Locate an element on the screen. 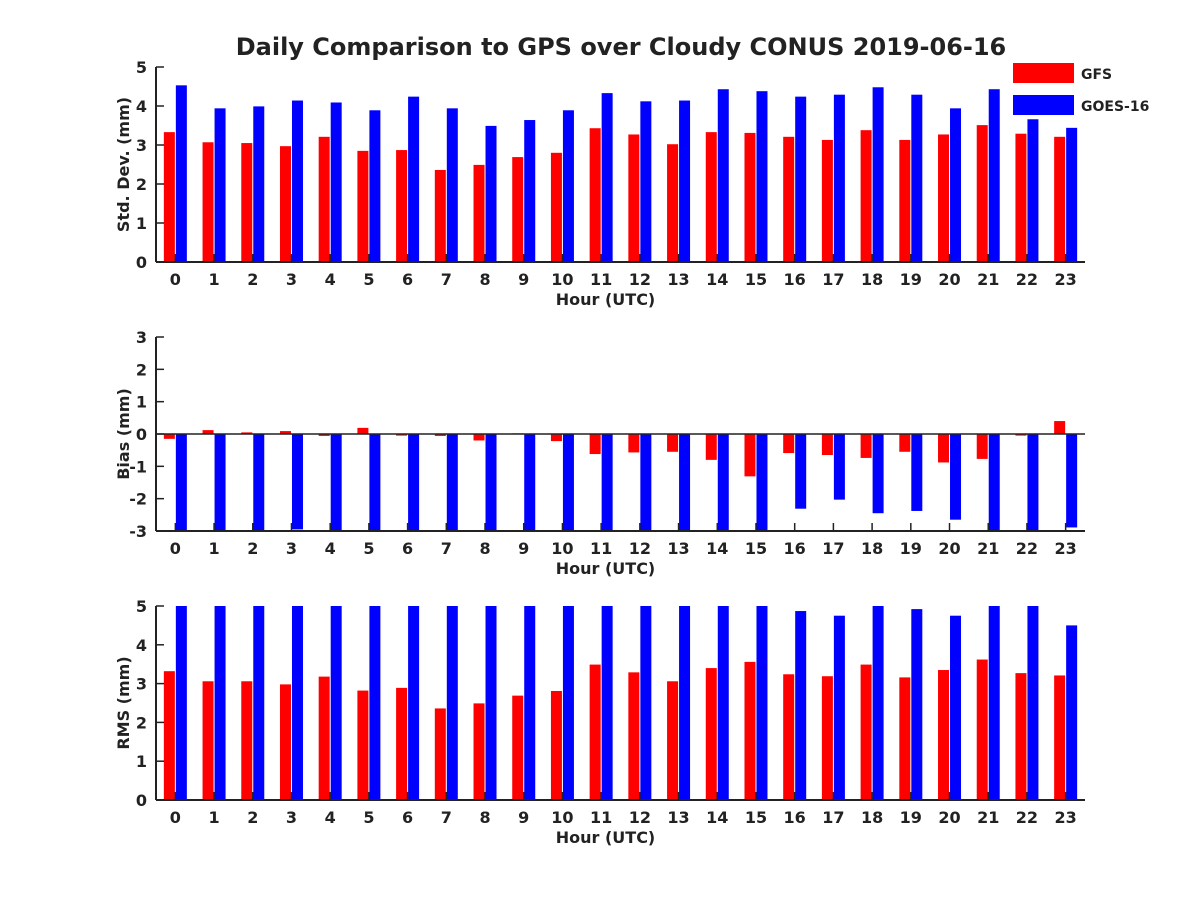 The width and height of the screenshot is (1200, 900). x-tick-label: 7 is located at coordinates (446, 548).